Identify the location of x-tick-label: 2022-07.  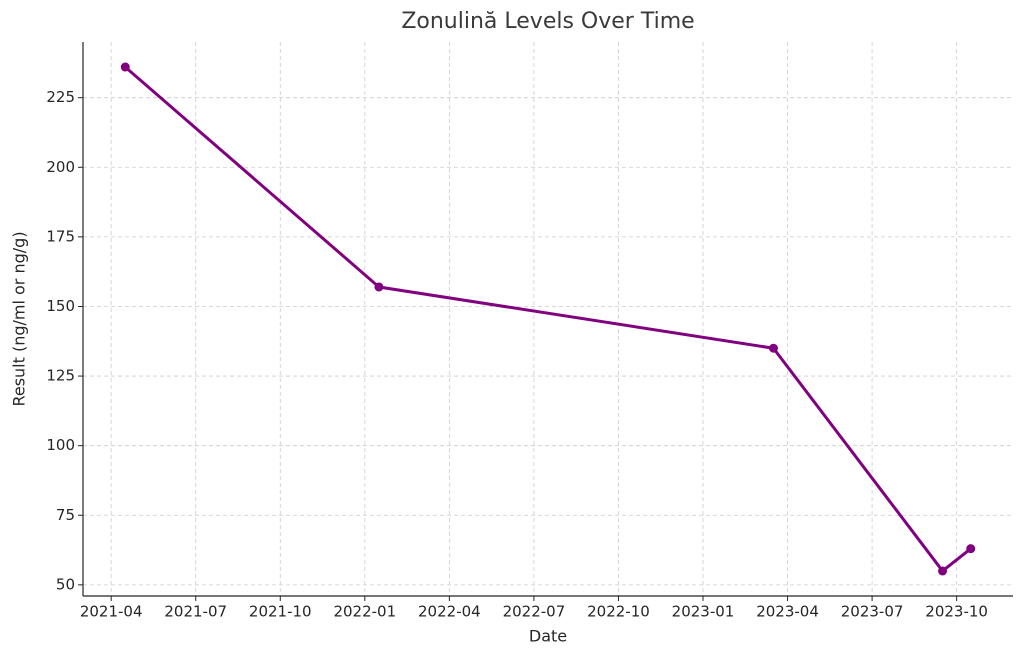
(534, 612).